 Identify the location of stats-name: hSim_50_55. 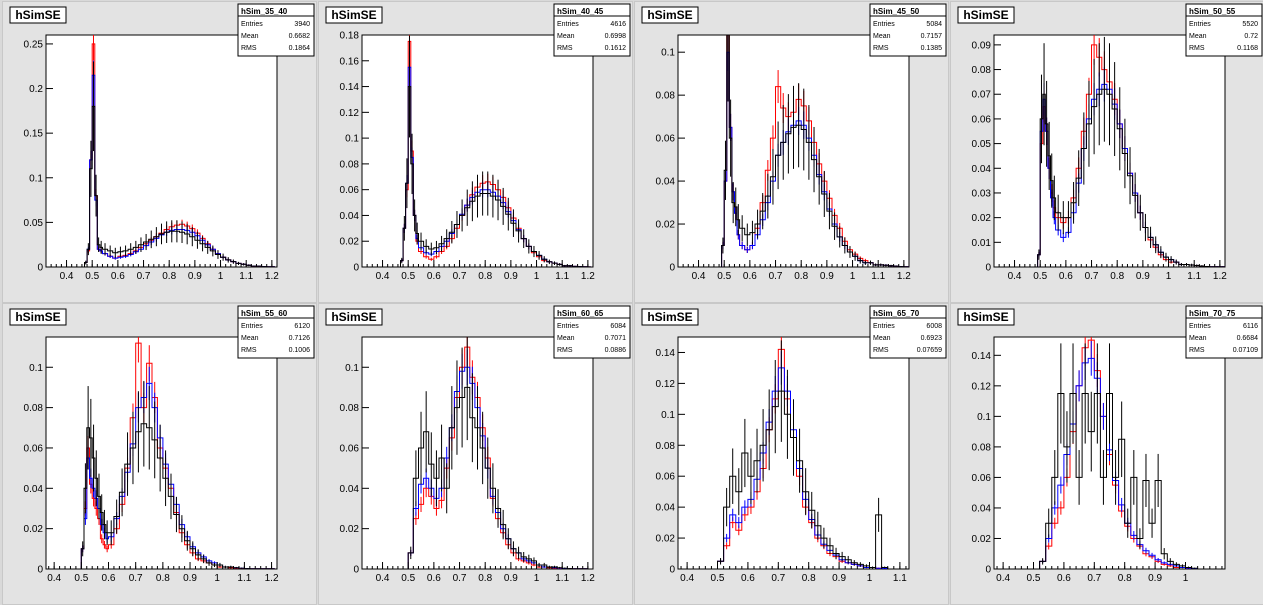
(1212, 11).